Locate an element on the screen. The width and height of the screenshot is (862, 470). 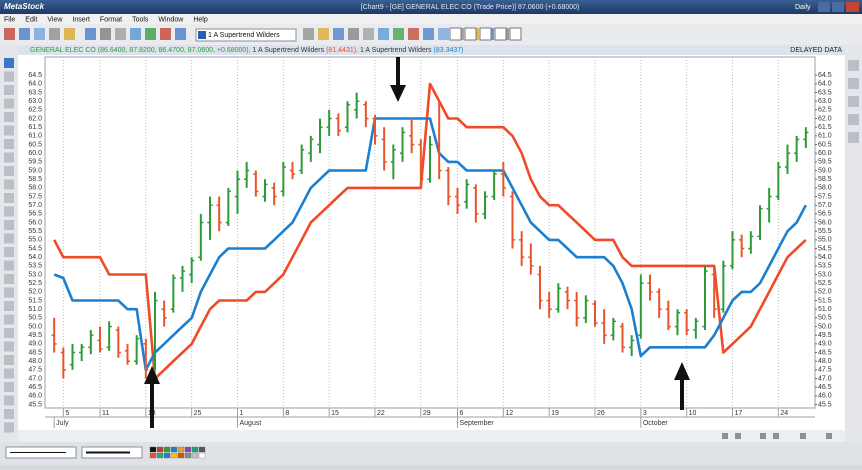
menu-item: View is located at coordinates (55, 19).